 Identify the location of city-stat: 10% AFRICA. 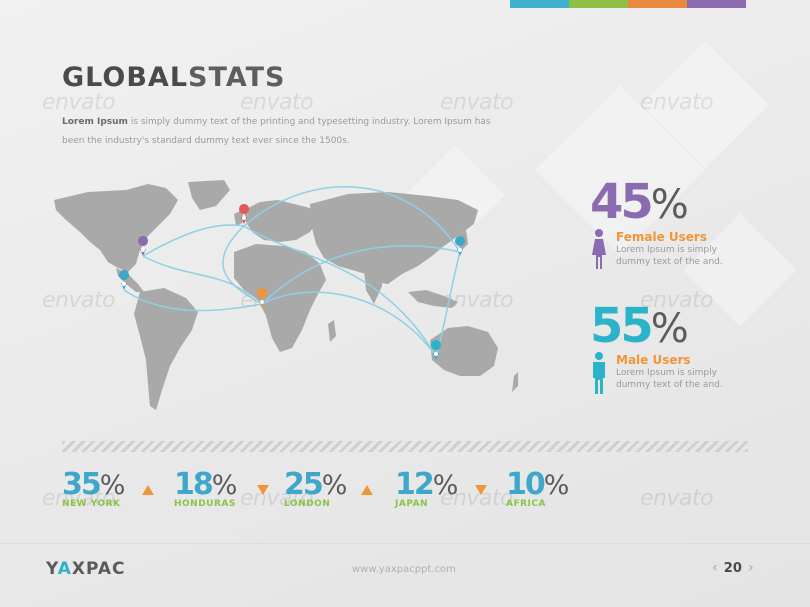
(538, 488).